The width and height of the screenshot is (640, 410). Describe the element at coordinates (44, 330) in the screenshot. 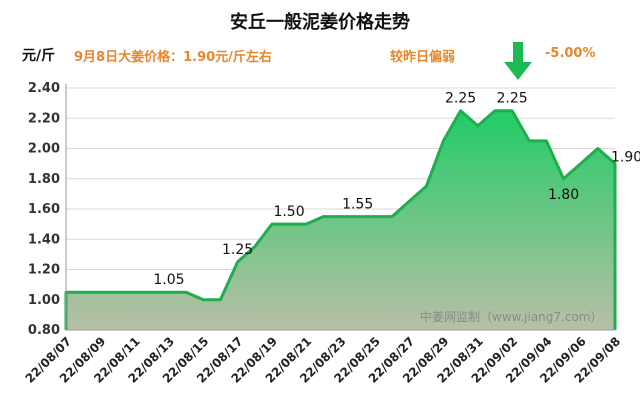

I see `y-tick-label: 0.80` at that location.